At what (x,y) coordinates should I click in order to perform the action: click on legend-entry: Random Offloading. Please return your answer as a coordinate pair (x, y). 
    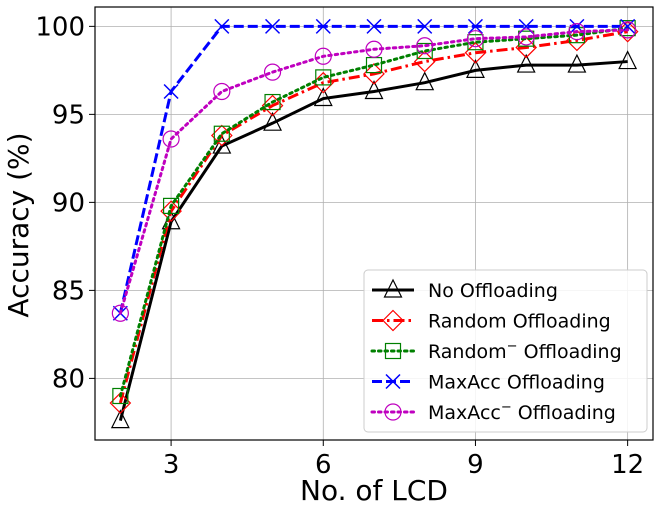
    Looking at the image, I should click on (491, 321).